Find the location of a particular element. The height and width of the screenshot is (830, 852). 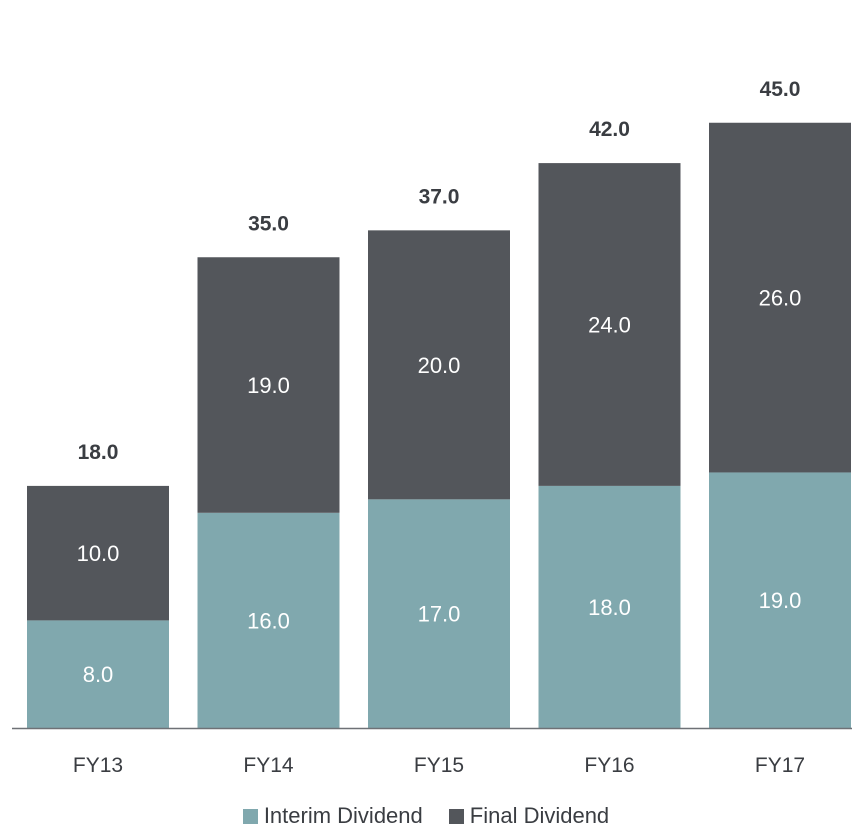

legend-item-final: Final Dividend is located at coordinates (529, 816).